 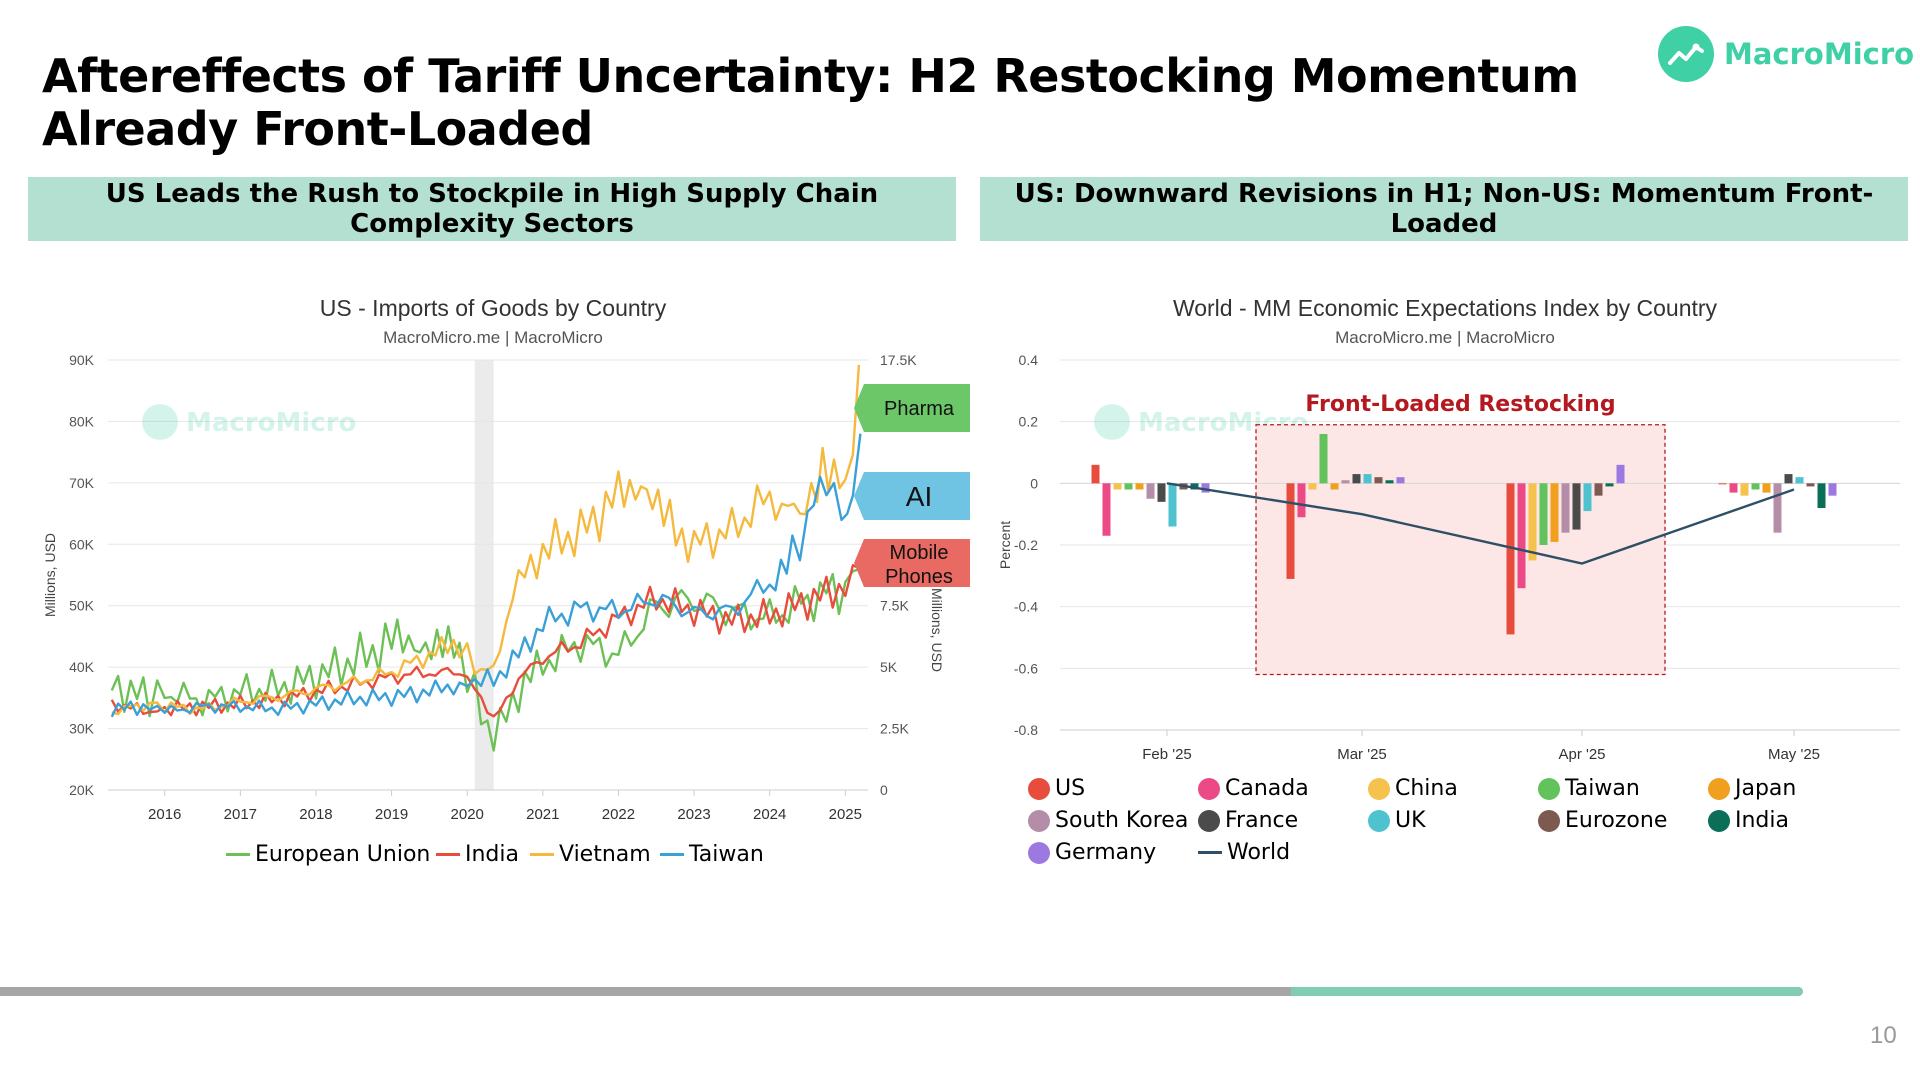 What do you see at coordinates (1070, 788) in the screenshot?
I see `legend-label: US` at bounding box center [1070, 788].